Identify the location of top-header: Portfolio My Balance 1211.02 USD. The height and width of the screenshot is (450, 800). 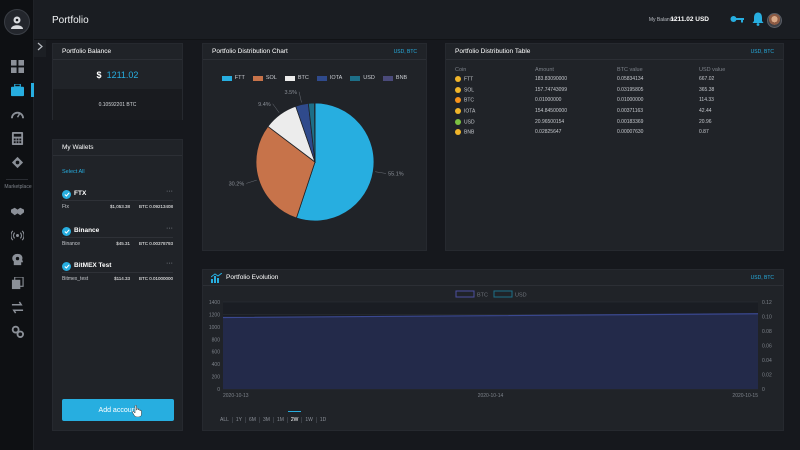
(417, 20).